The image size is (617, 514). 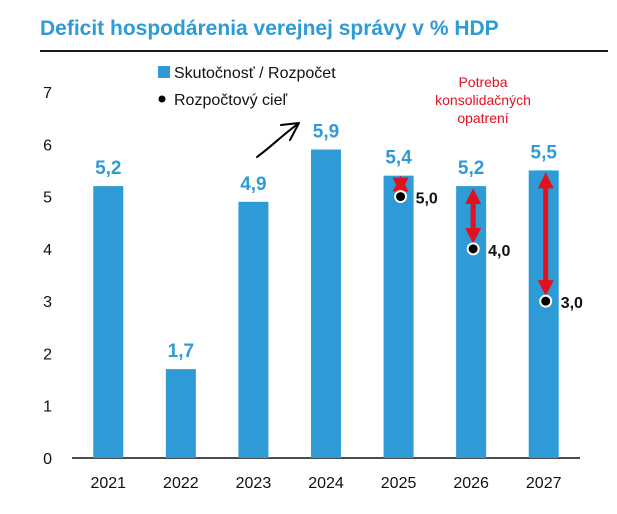 I want to click on x-tick-label: 2026, so click(x=471, y=483).